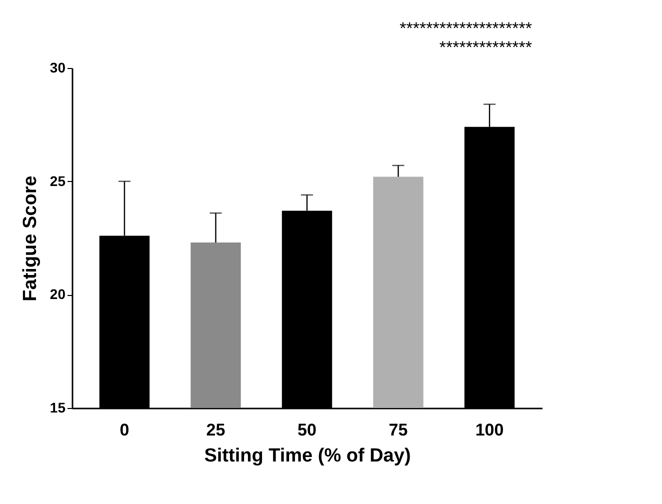 Image resolution: width=662 pixels, height=504 pixels. Describe the element at coordinates (58, 408) in the screenshot. I see `y-tick-label: 15` at that location.